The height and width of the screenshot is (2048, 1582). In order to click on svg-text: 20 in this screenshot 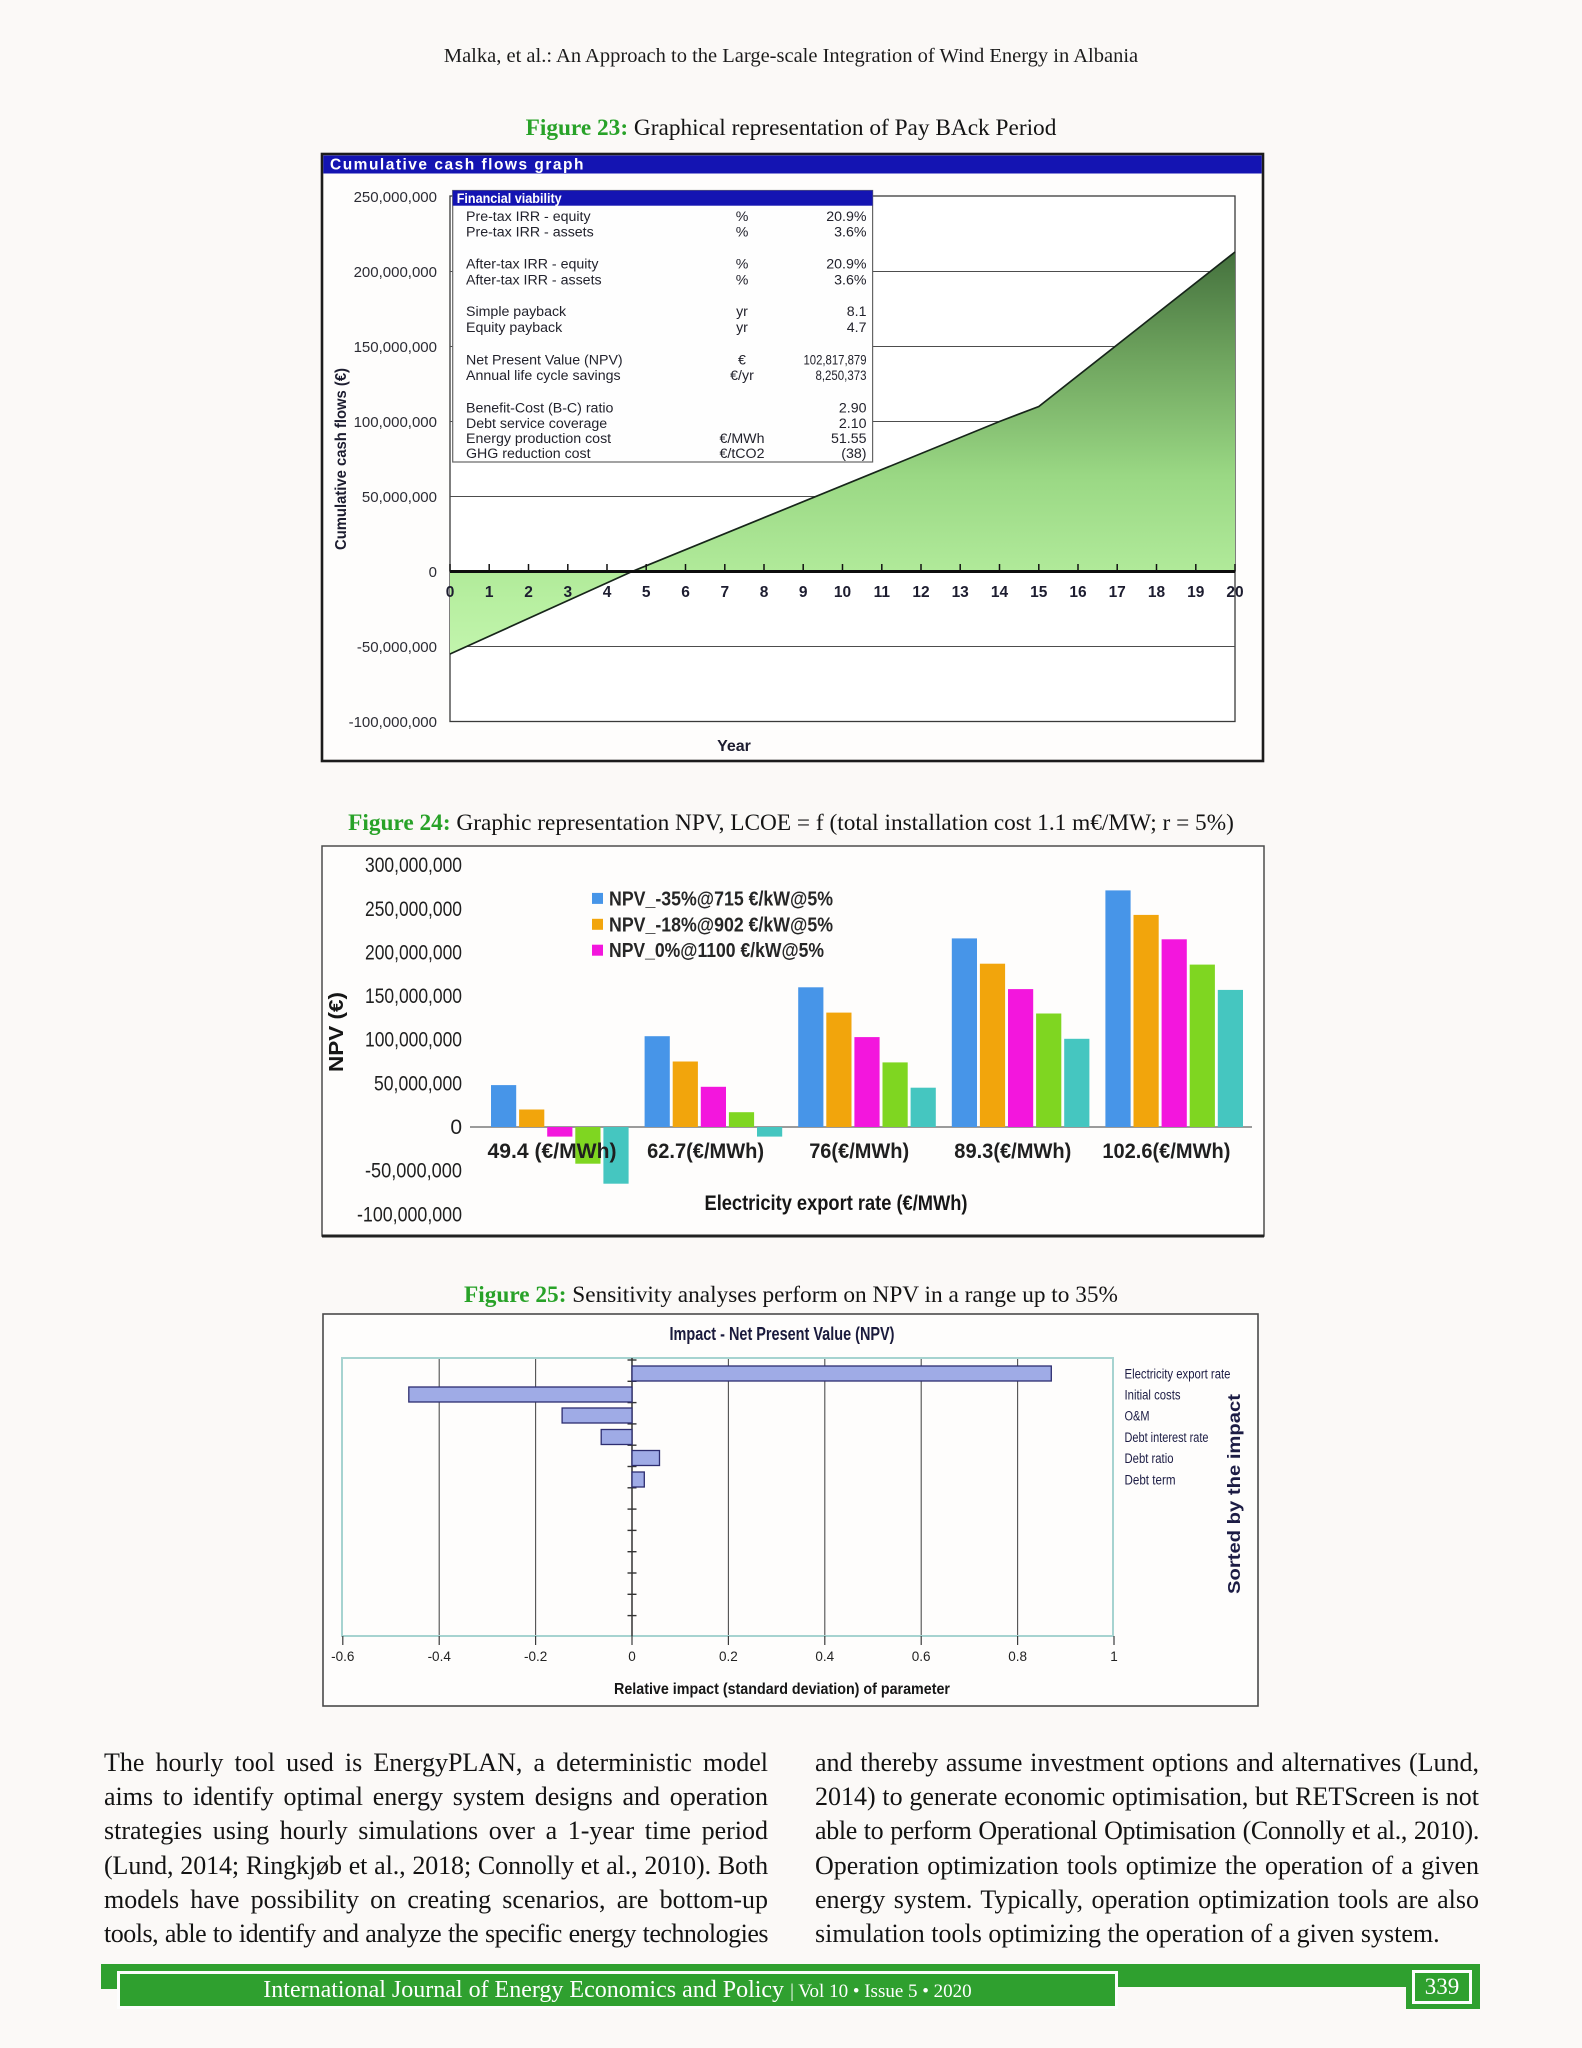, I will do `click(1234, 592)`.